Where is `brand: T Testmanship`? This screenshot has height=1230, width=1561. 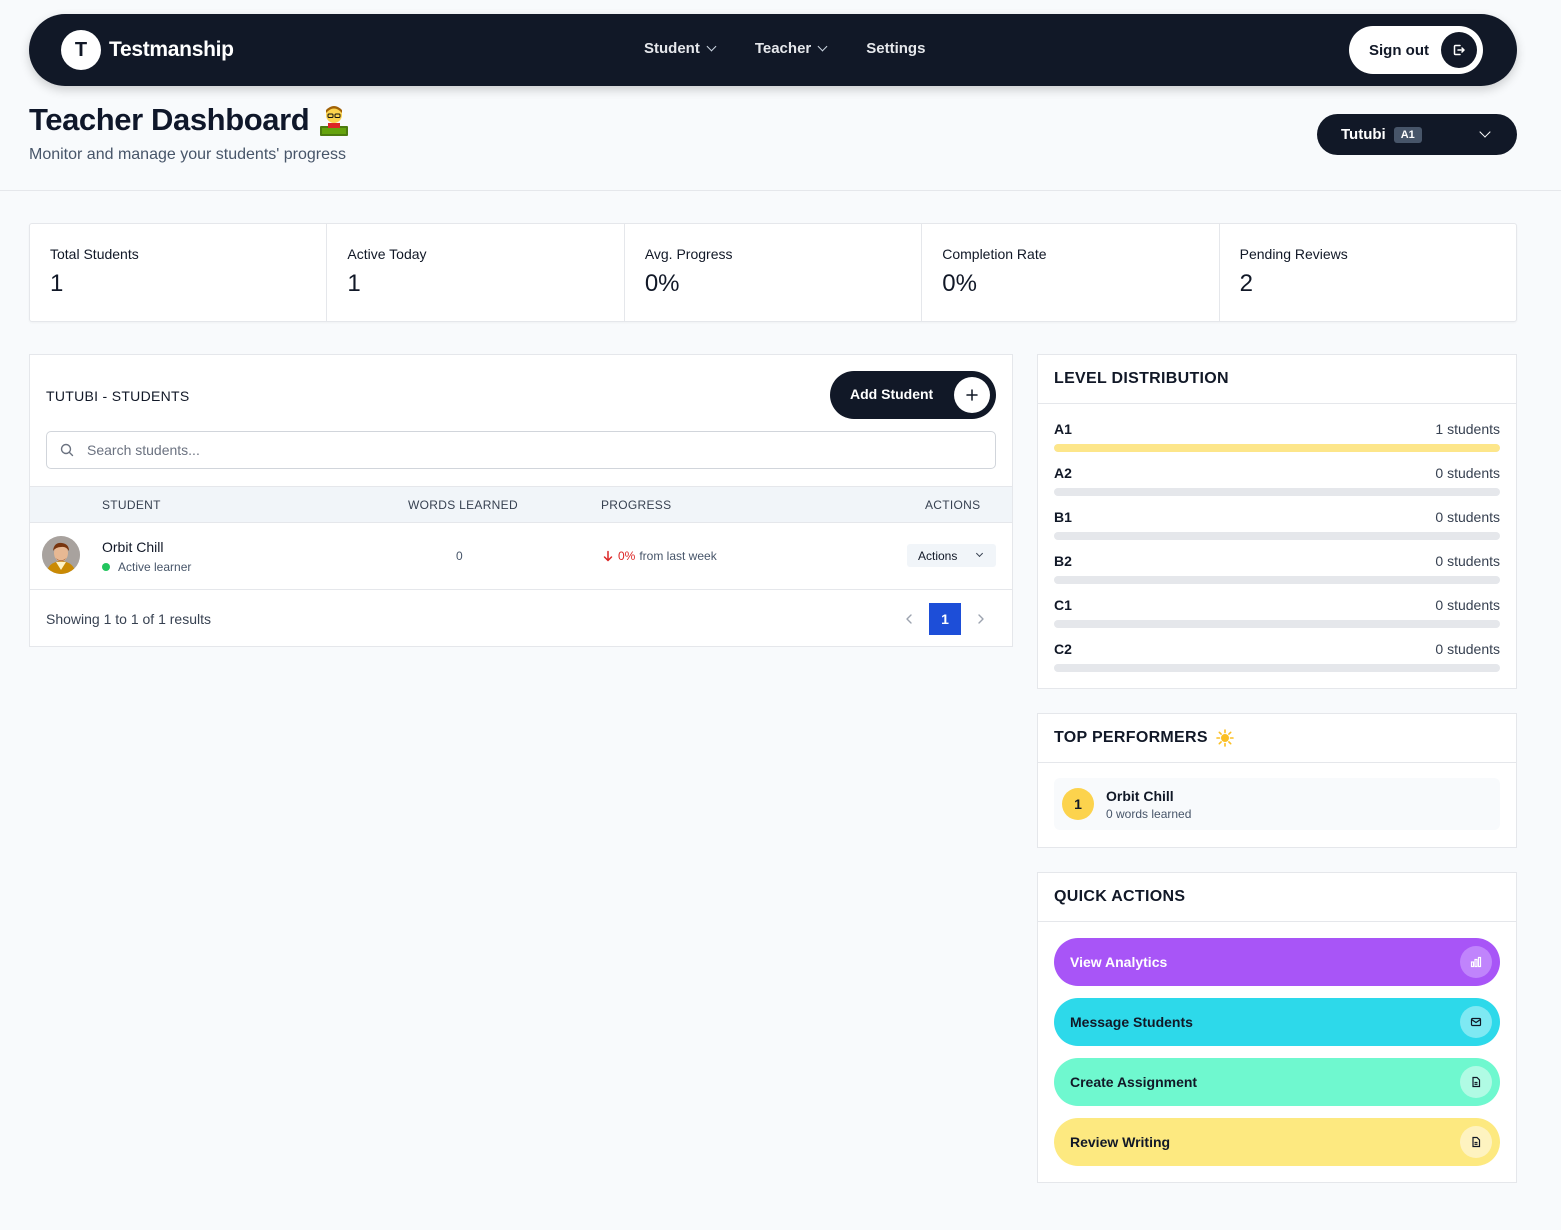
brand: T Testmanship is located at coordinates (147, 50).